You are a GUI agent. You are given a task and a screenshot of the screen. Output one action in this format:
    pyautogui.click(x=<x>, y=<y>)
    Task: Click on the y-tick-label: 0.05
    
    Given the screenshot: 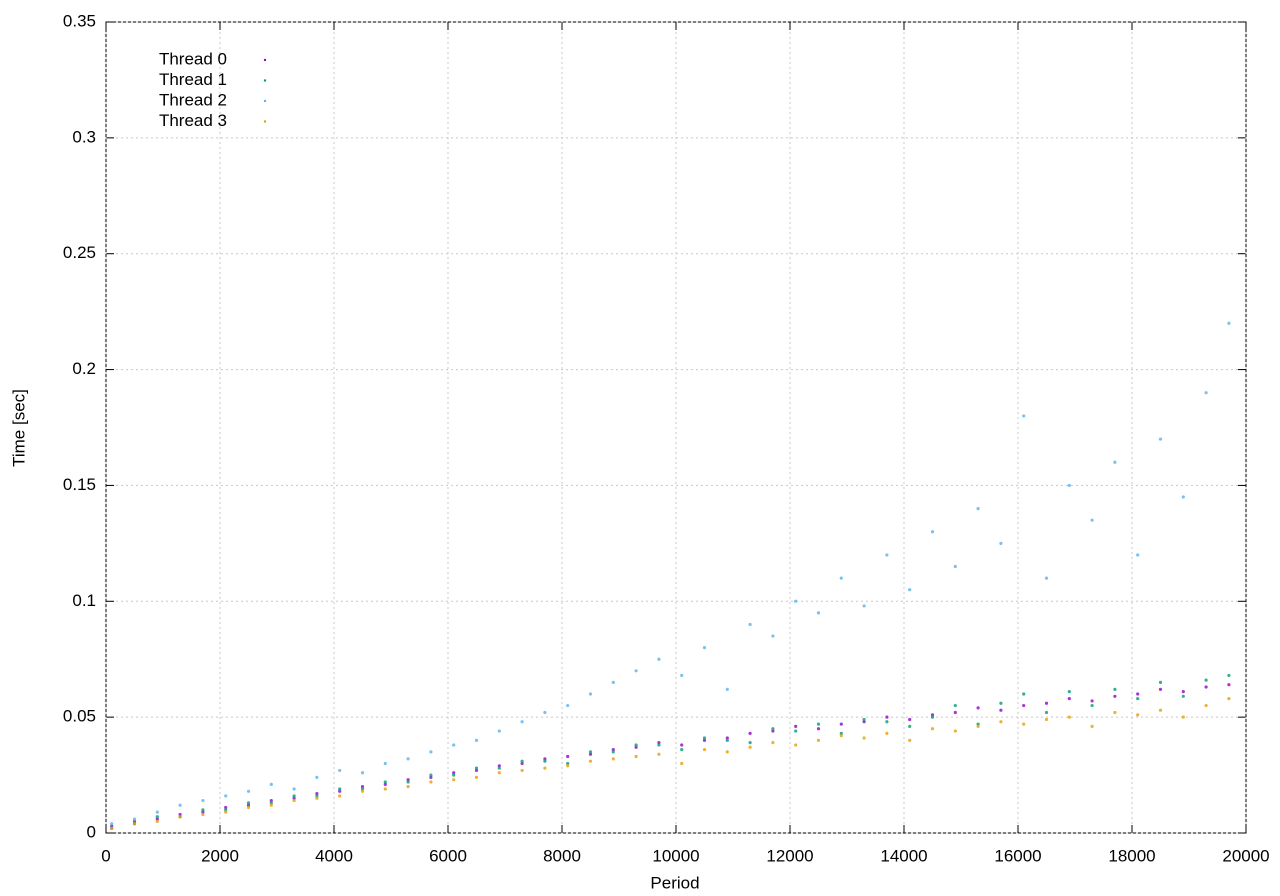 What is the action you would take?
    pyautogui.click(x=79, y=716)
    